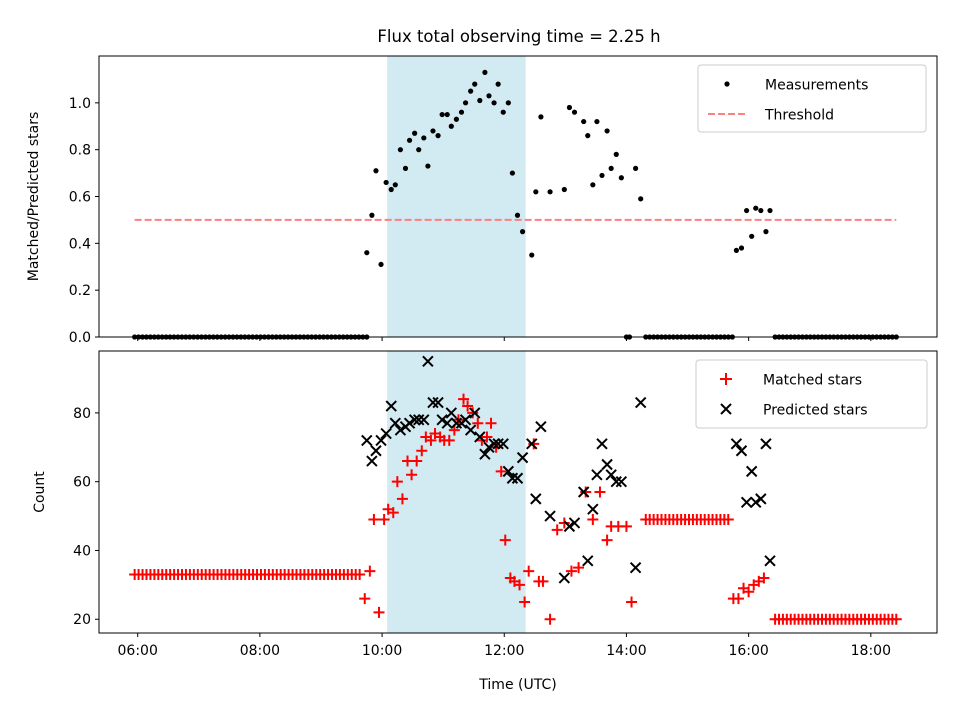 This screenshot has height=720, width=960. What do you see at coordinates (504, 651) in the screenshot?
I see `x-tick-label: 12:00` at bounding box center [504, 651].